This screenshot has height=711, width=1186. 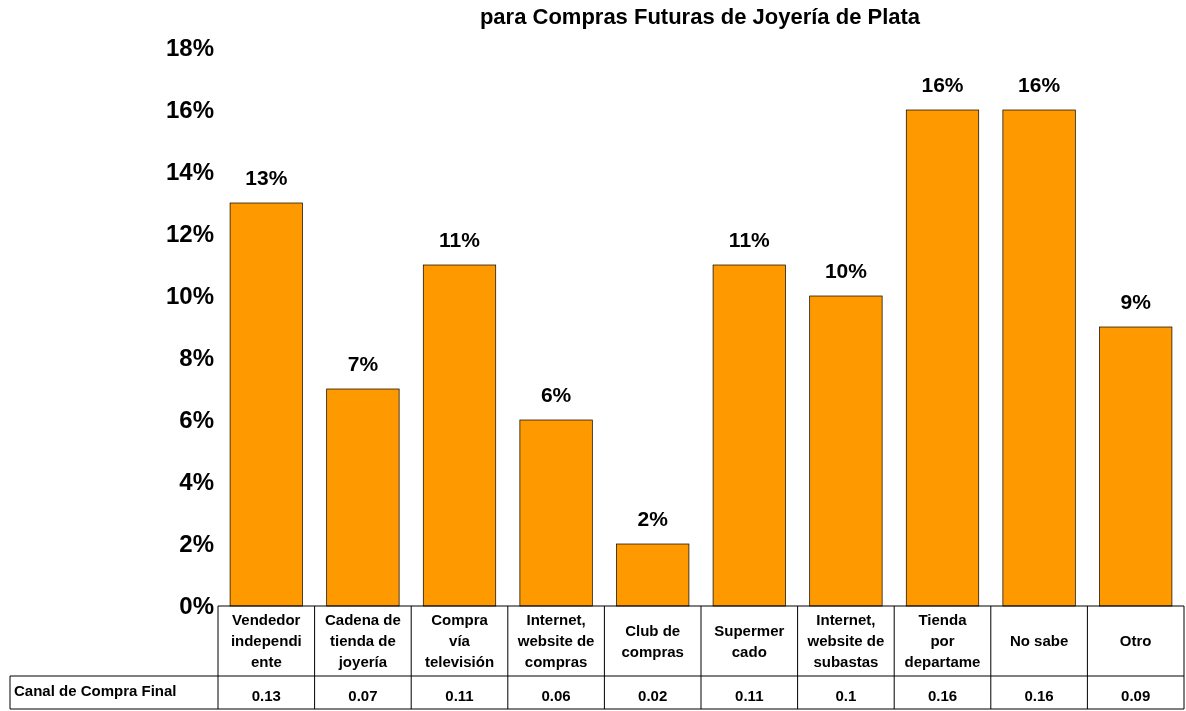 I want to click on y-tick-label: 6%, so click(x=196, y=420).